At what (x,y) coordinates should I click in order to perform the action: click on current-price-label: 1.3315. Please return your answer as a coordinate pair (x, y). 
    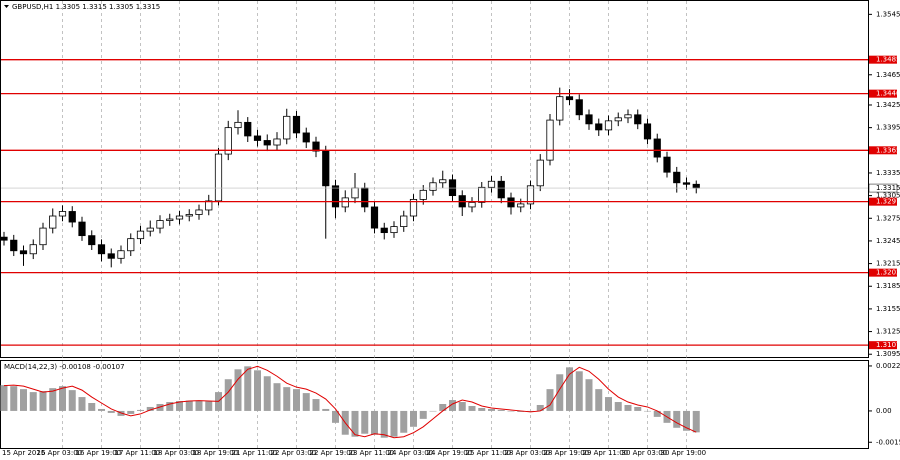
    Looking at the image, I should click on (888, 188).